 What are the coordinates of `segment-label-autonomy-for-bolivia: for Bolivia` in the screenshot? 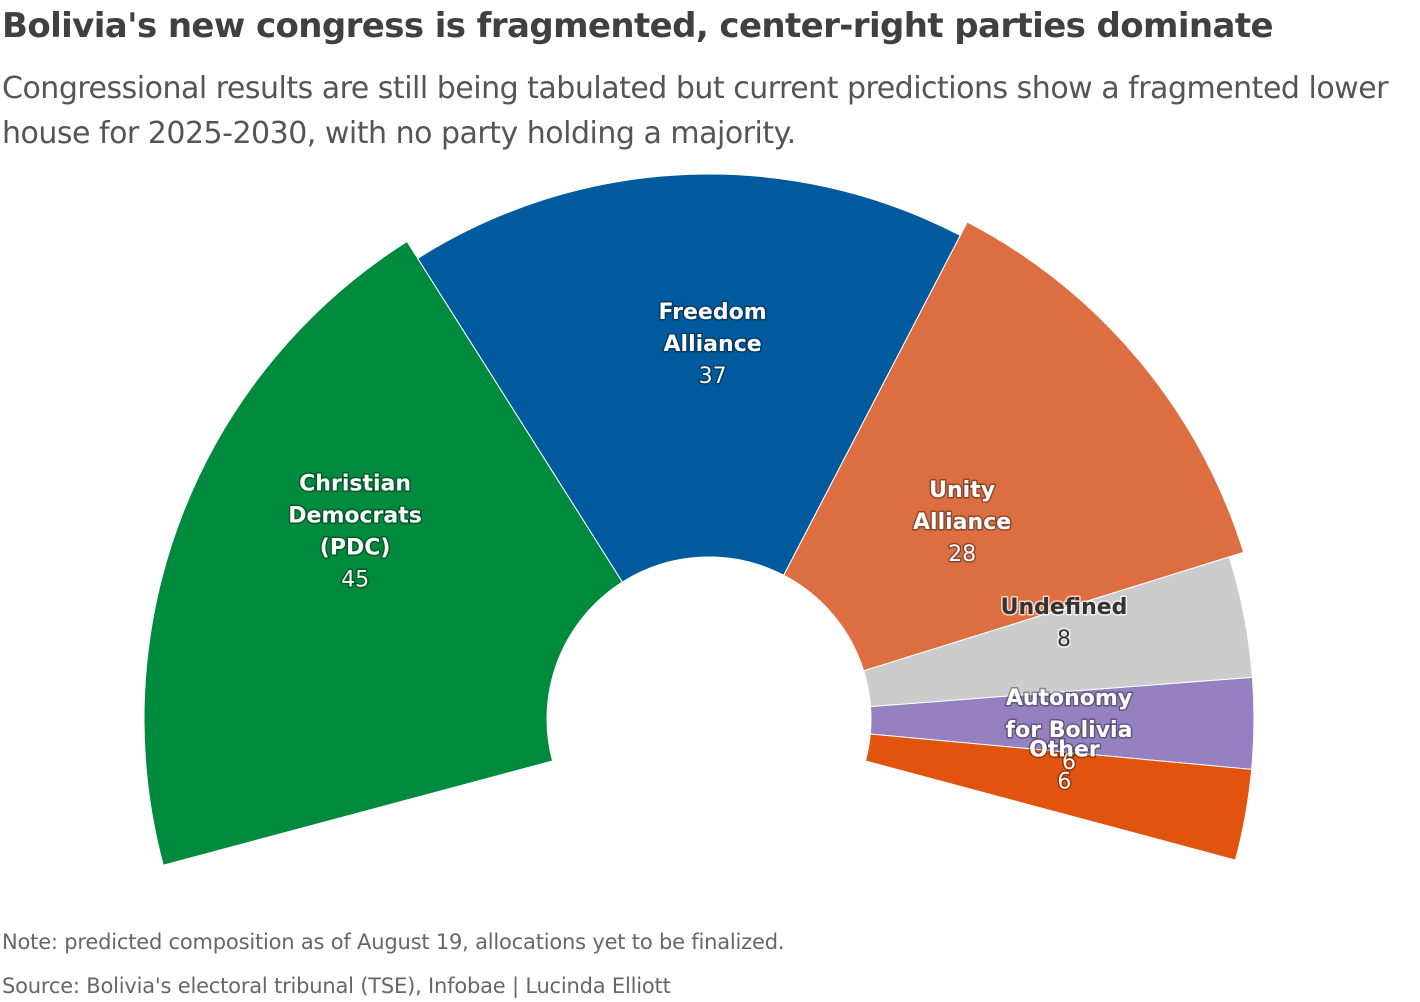 It's located at (1069, 730).